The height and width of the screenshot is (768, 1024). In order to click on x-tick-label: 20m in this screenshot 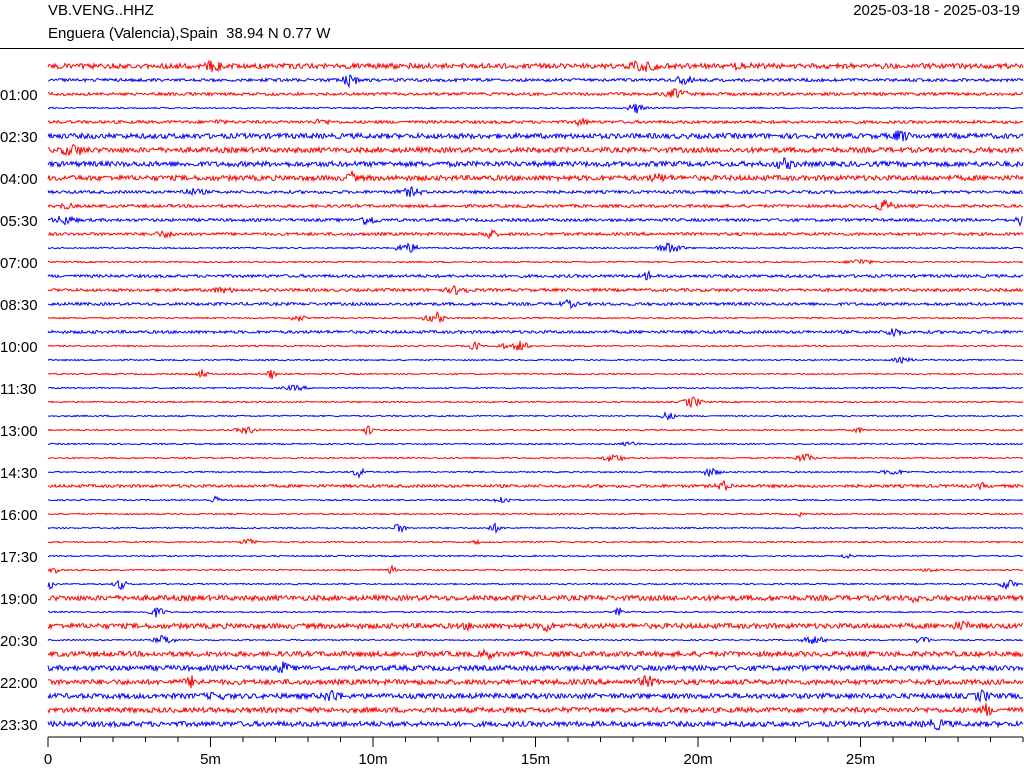, I will do `click(697, 759)`.